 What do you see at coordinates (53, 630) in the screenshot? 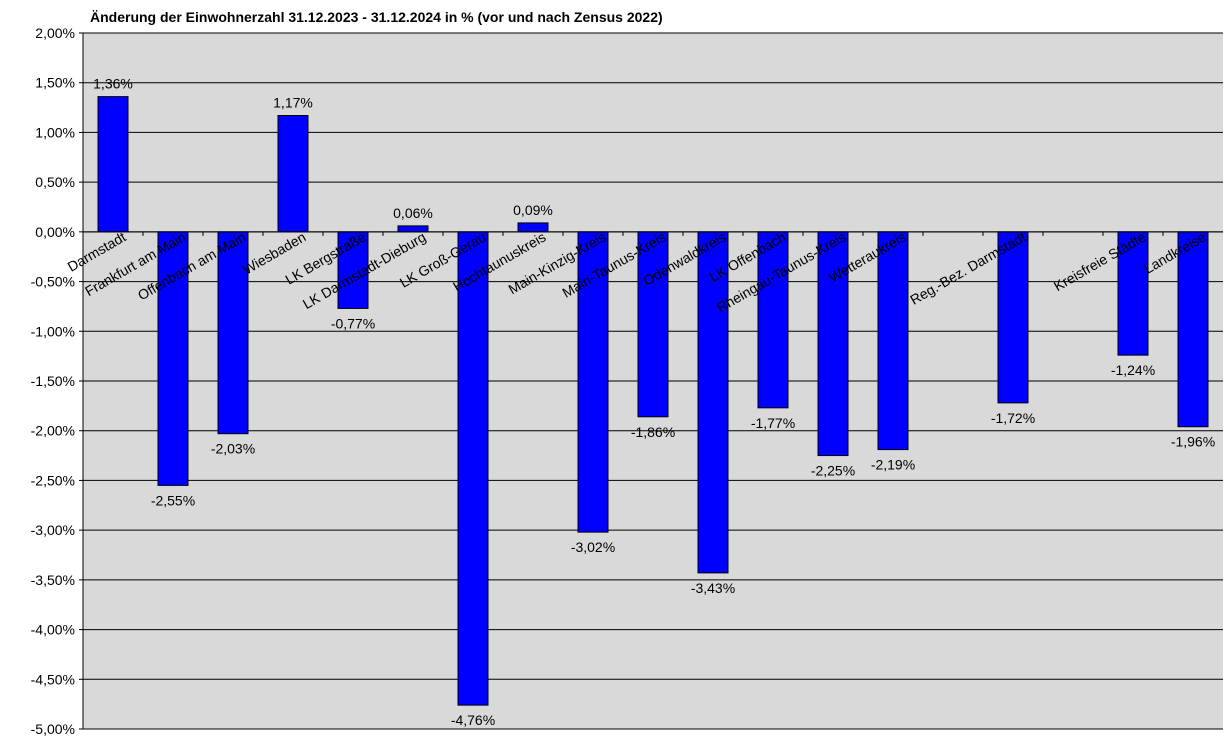
I see `y-tick-label: -4,00%` at bounding box center [53, 630].